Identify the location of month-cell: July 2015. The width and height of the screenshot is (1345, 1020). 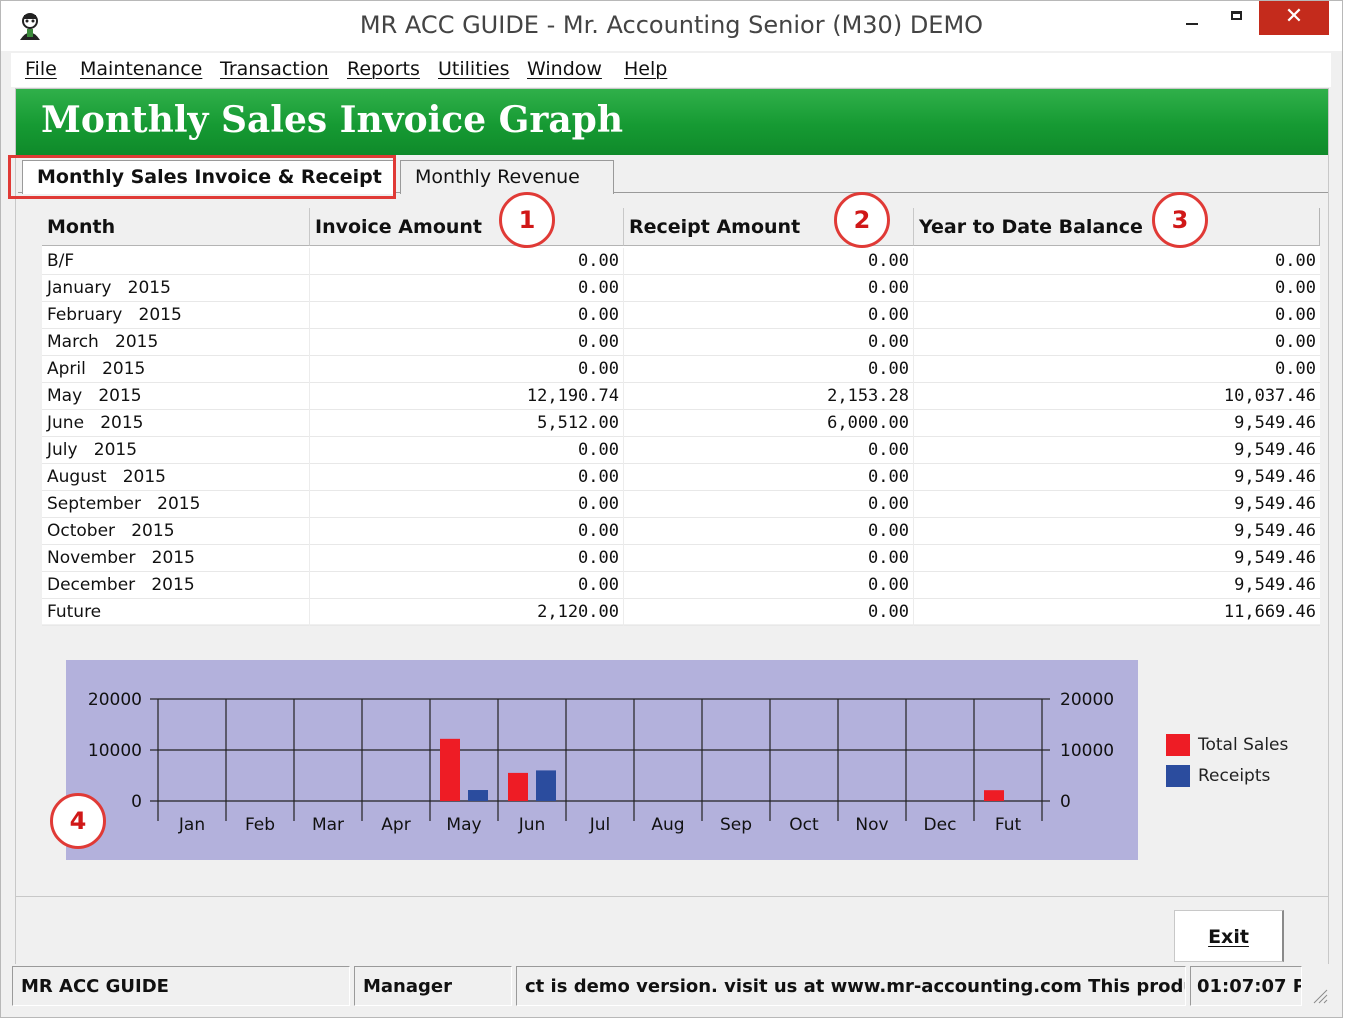
(176, 450).